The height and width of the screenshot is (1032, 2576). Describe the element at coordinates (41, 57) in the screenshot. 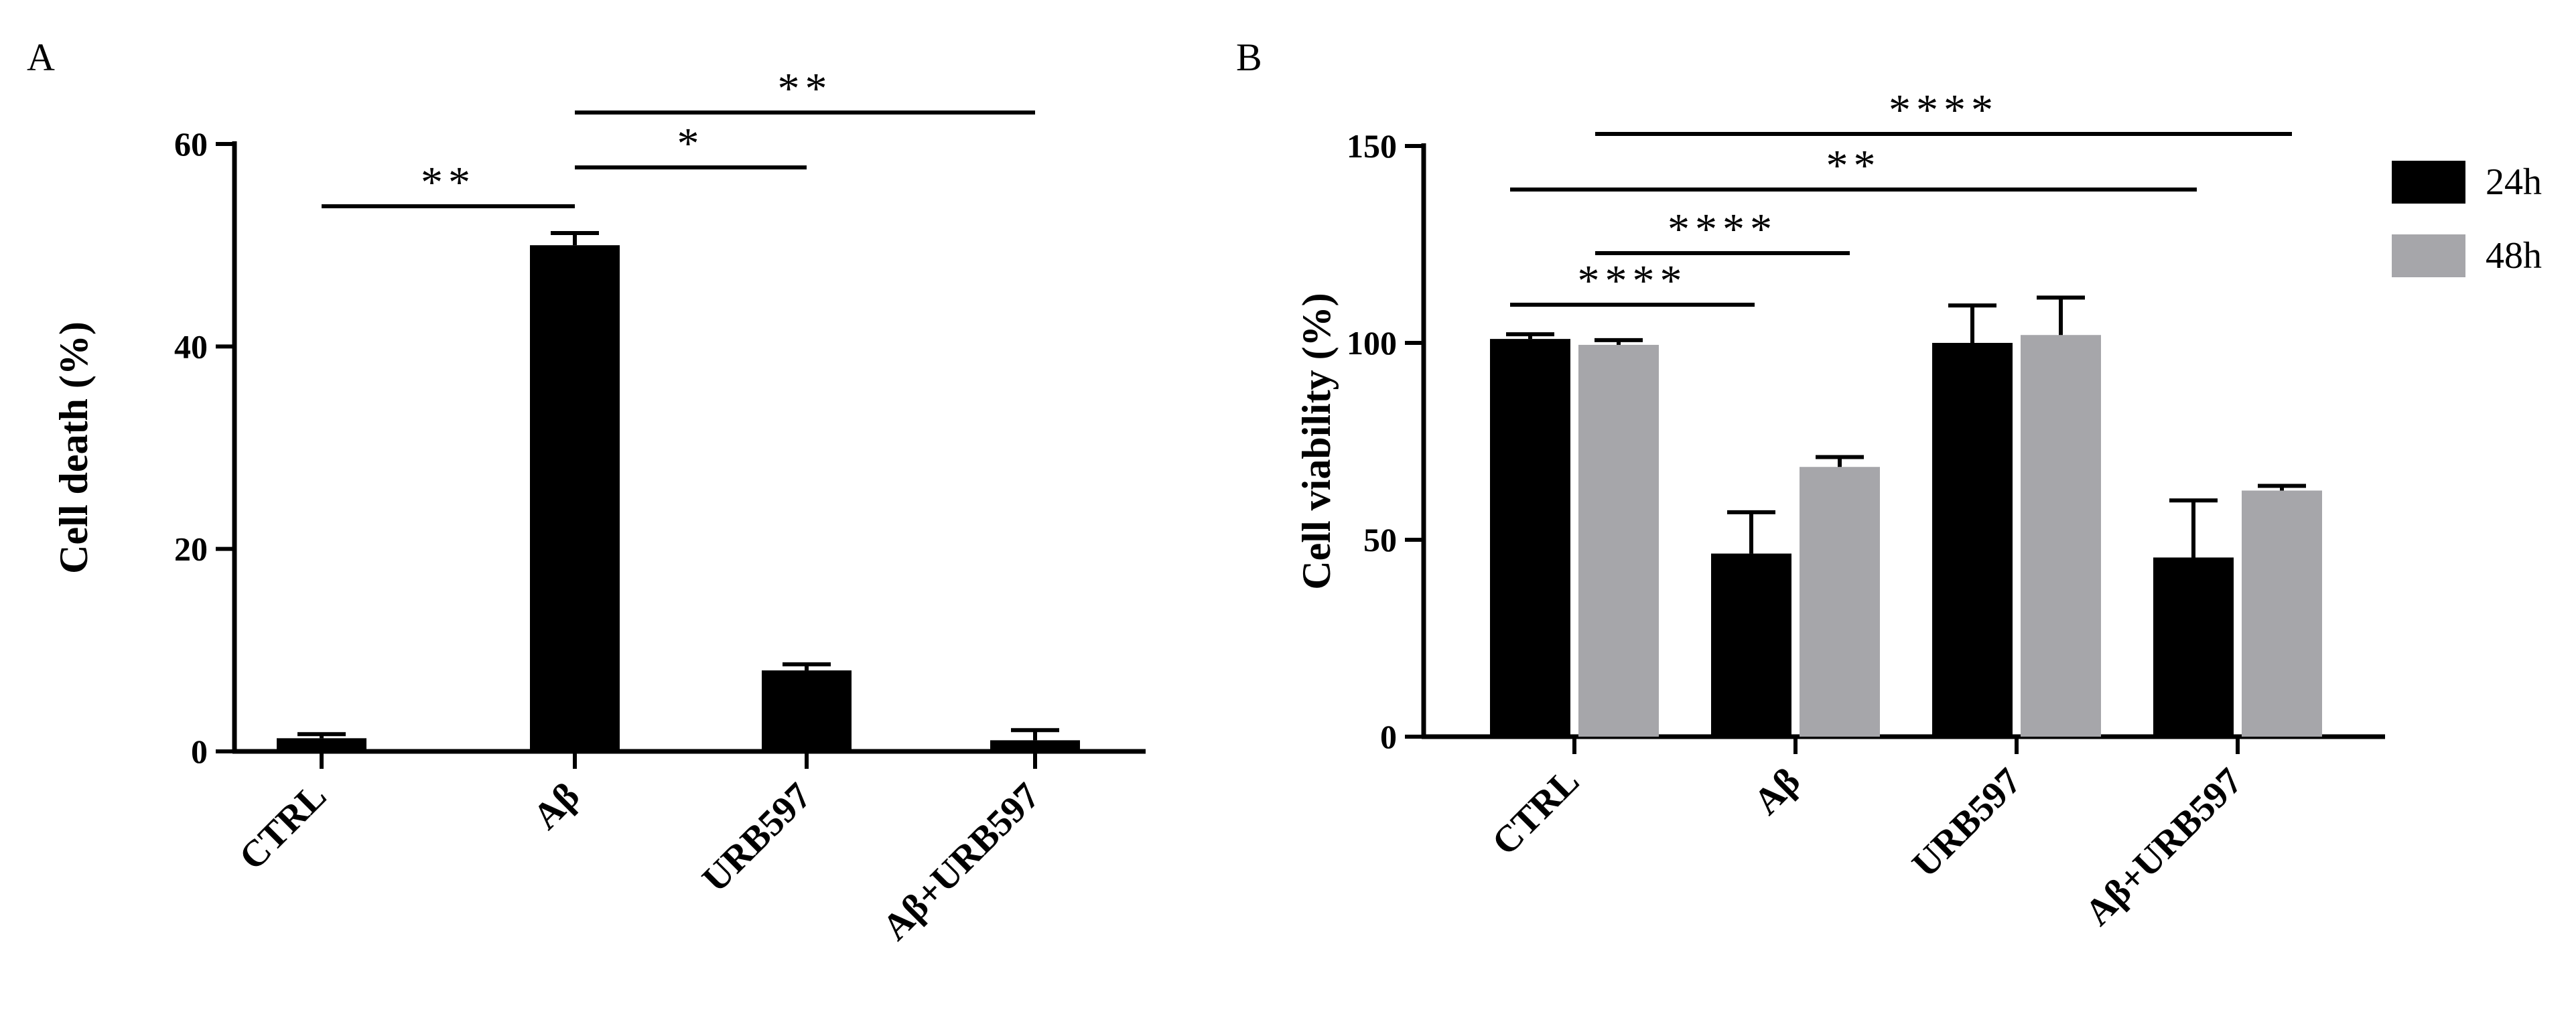

I see `panel-a-letter: A` at that location.